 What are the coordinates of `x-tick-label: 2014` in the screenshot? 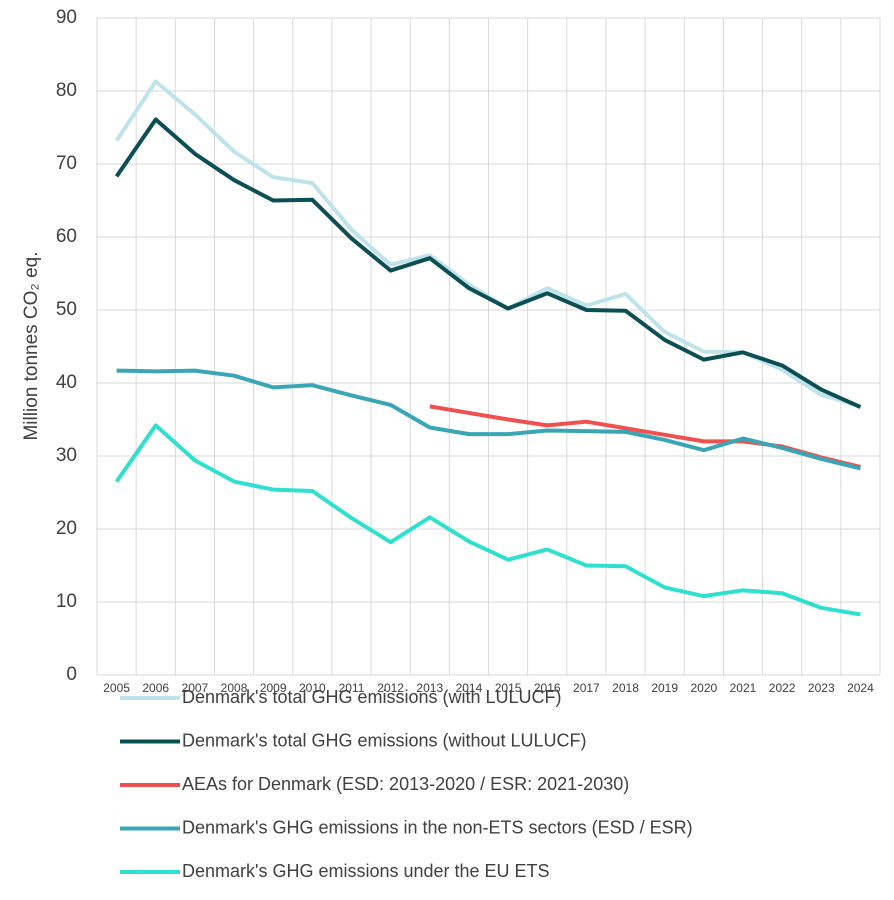 It's located at (469, 688).